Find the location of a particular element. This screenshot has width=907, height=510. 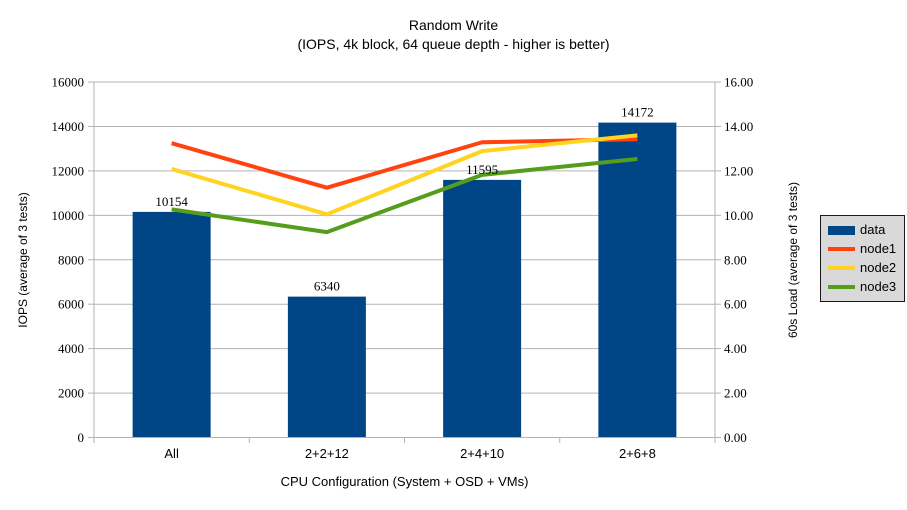

right-tick-label: 6.00 is located at coordinates (735, 304).